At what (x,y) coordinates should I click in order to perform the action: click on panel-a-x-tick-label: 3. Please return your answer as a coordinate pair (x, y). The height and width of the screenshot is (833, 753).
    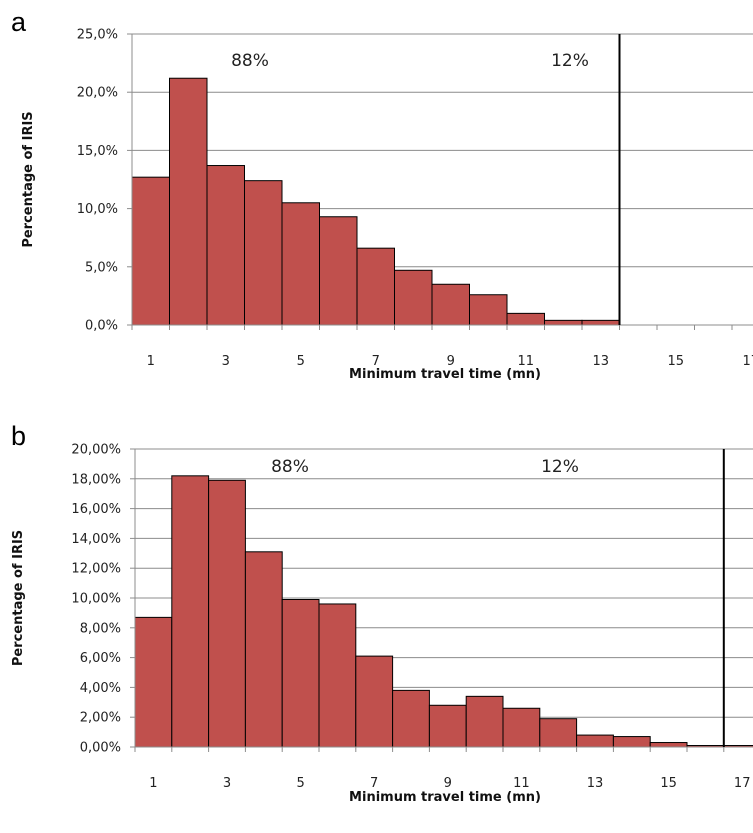
    Looking at the image, I should click on (226, 361).